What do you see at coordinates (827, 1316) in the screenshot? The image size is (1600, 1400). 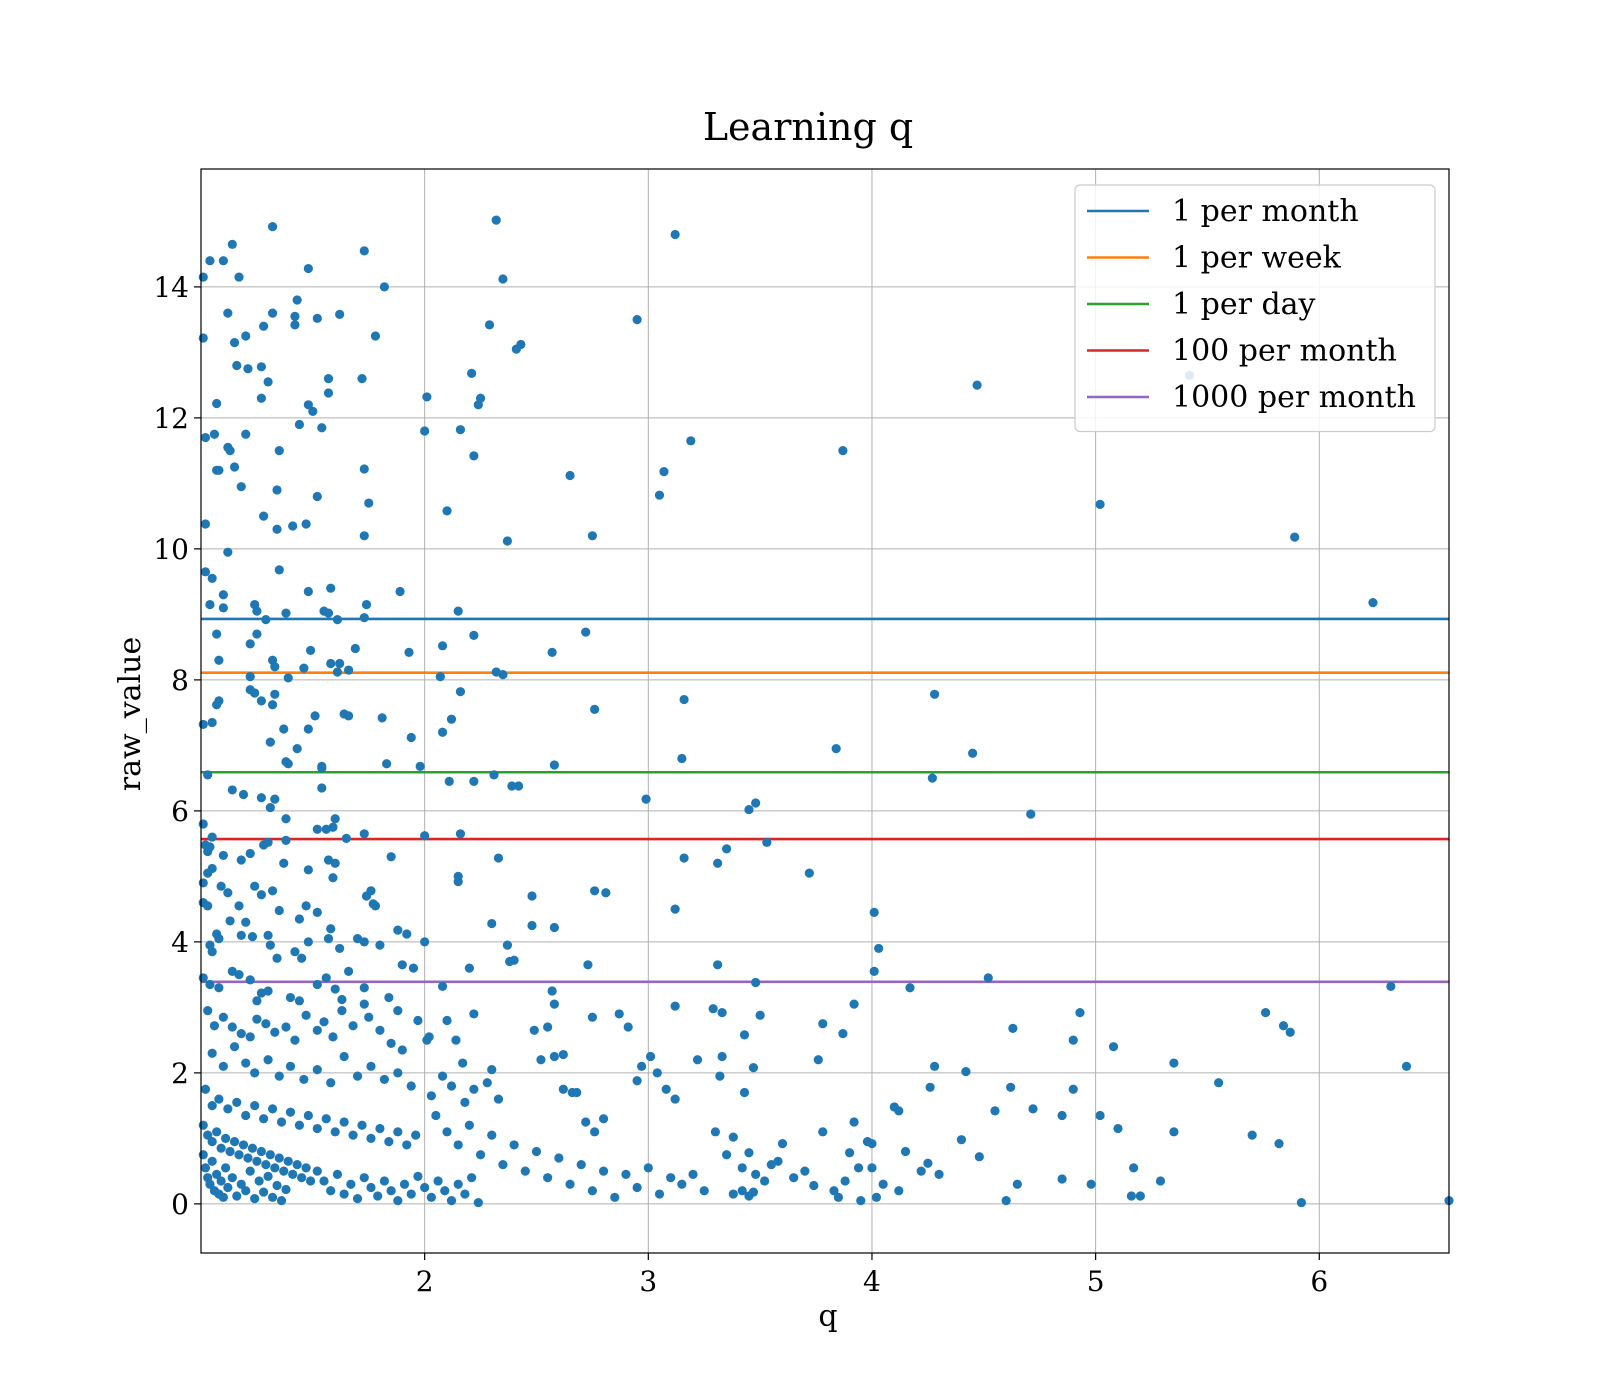 I see `x-axis-label: q` at bounding box center [827, 1316].